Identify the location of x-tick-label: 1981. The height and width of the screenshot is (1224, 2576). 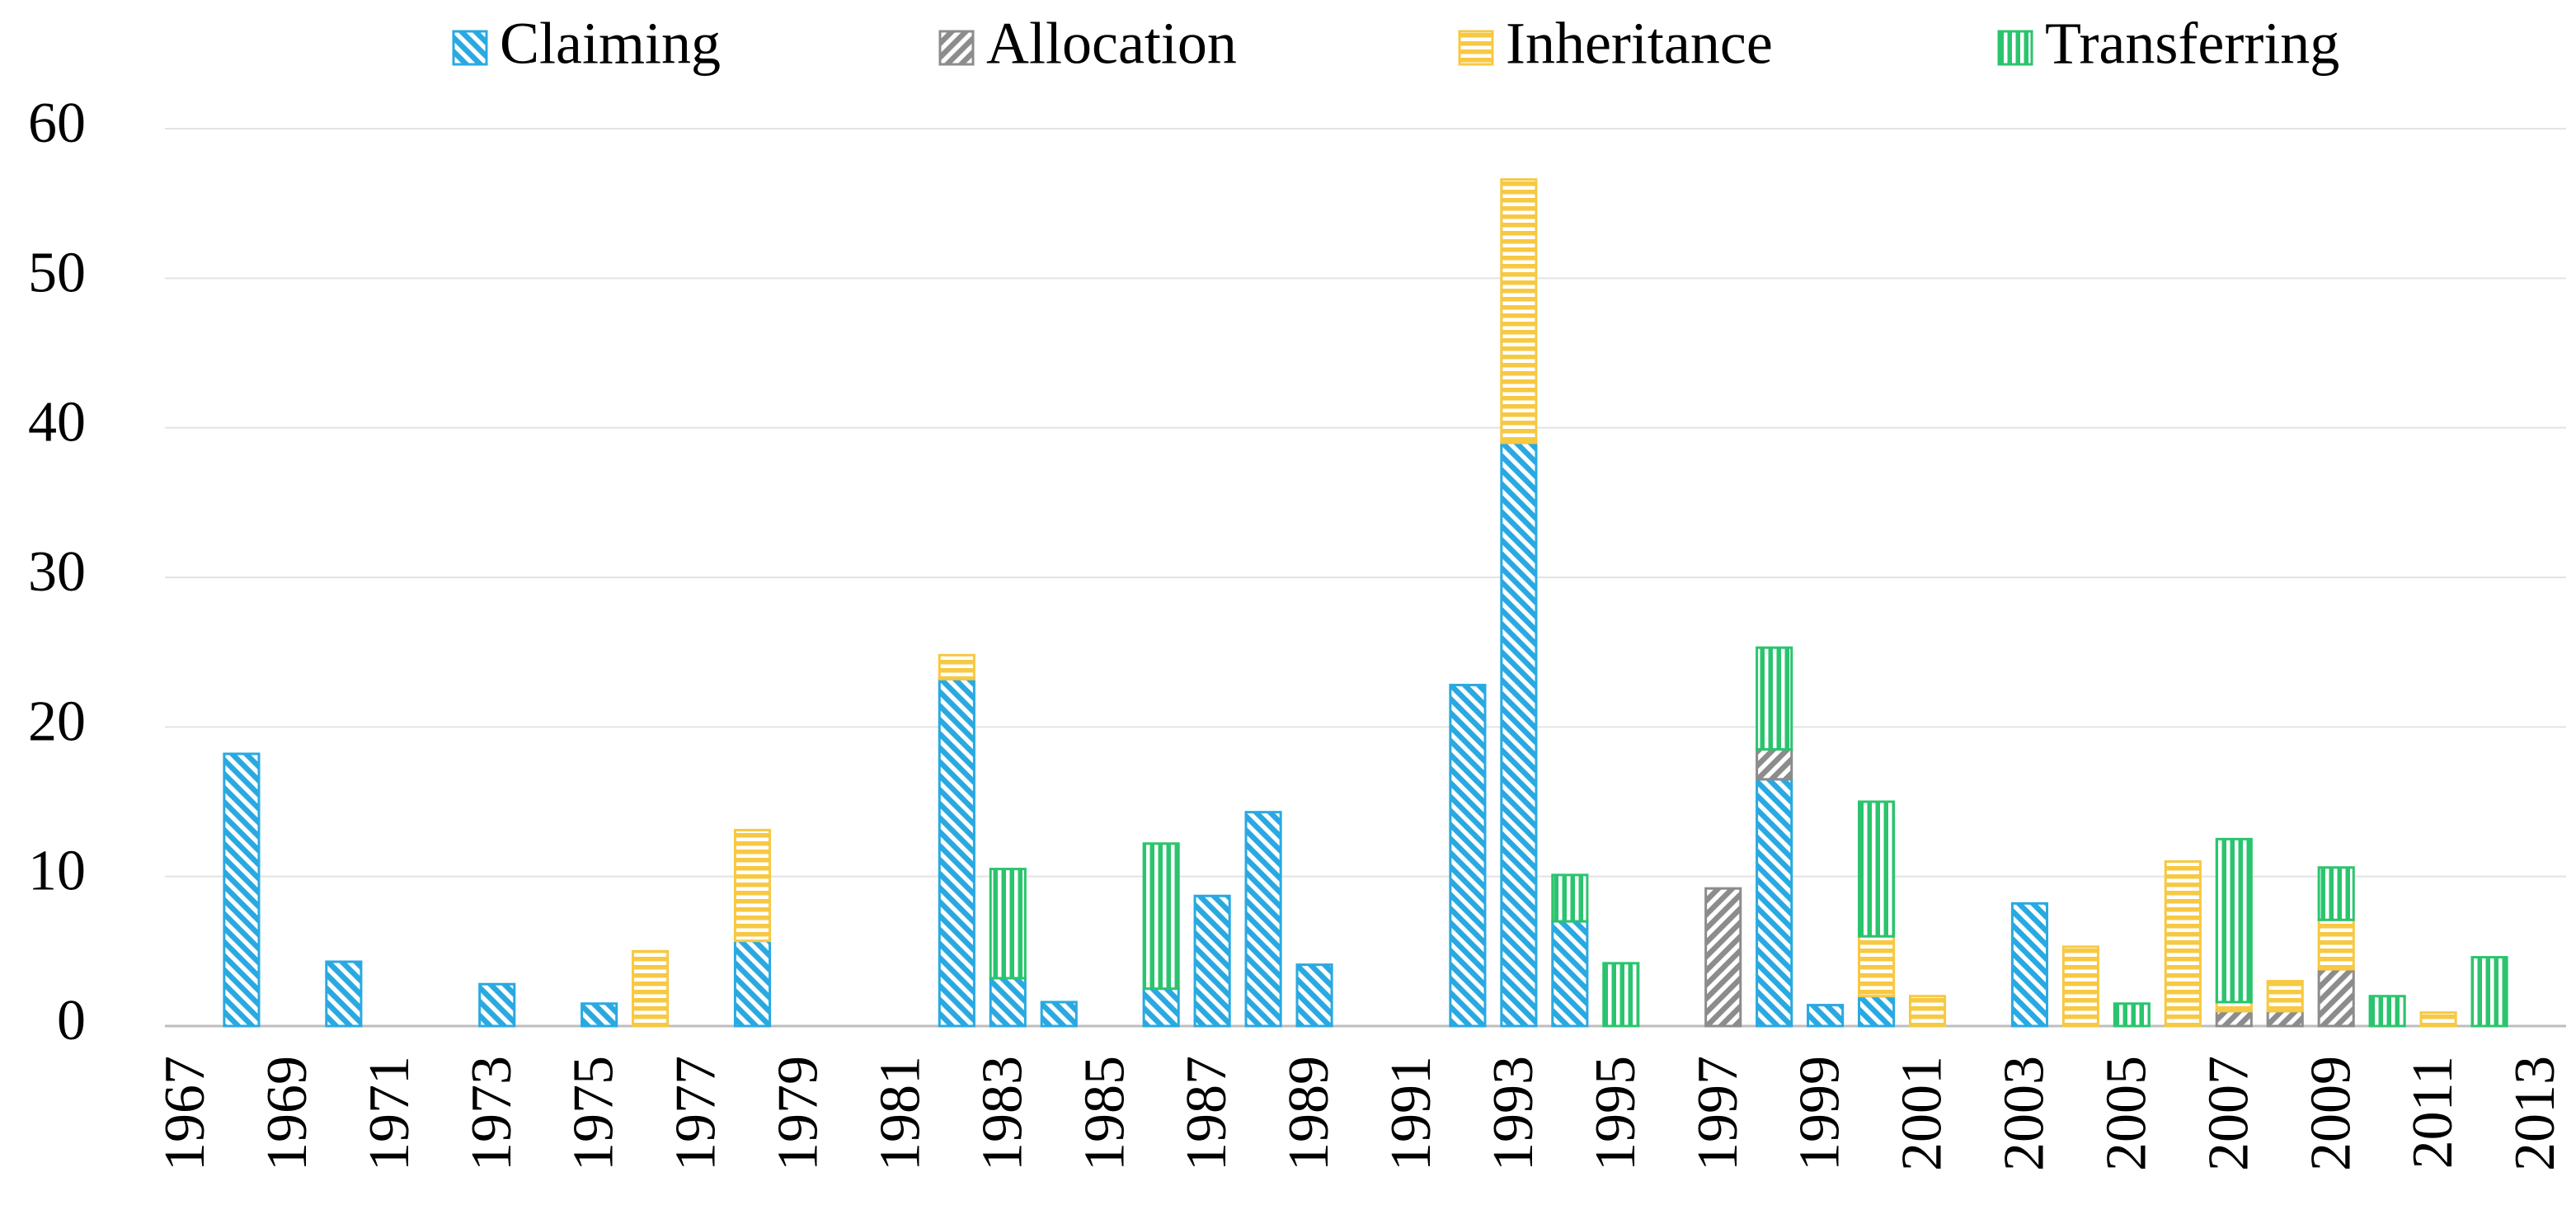
(900, 1113).